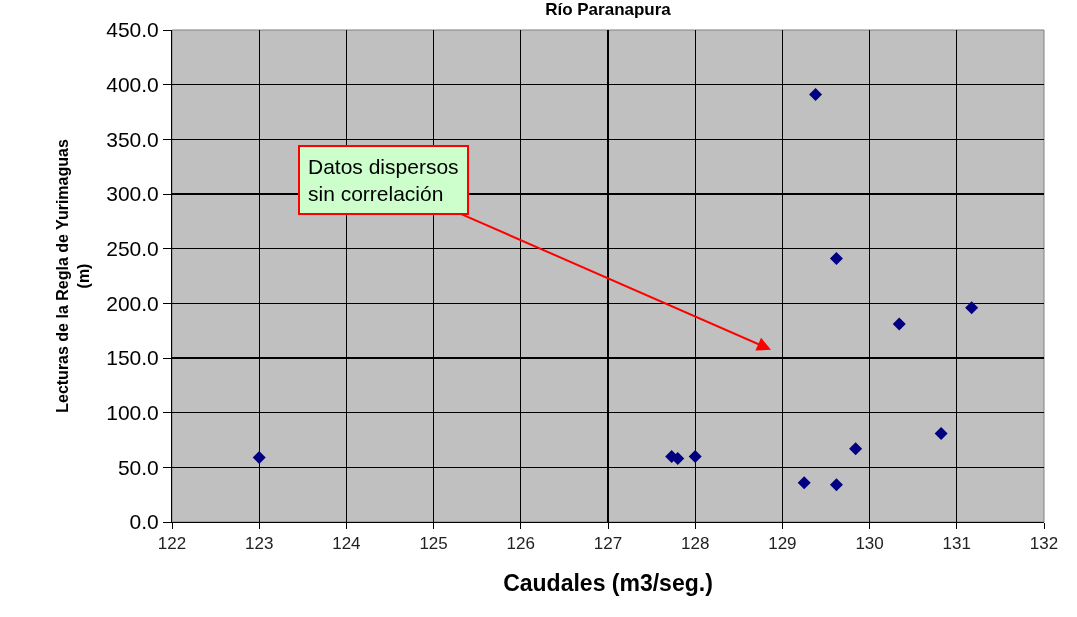 Image resolution: width=1077 pixels, height=617 pixels. Describe the element at coordinates (132, 194) in the screenshot. I see `y-tick-label: 300.0` at that location.